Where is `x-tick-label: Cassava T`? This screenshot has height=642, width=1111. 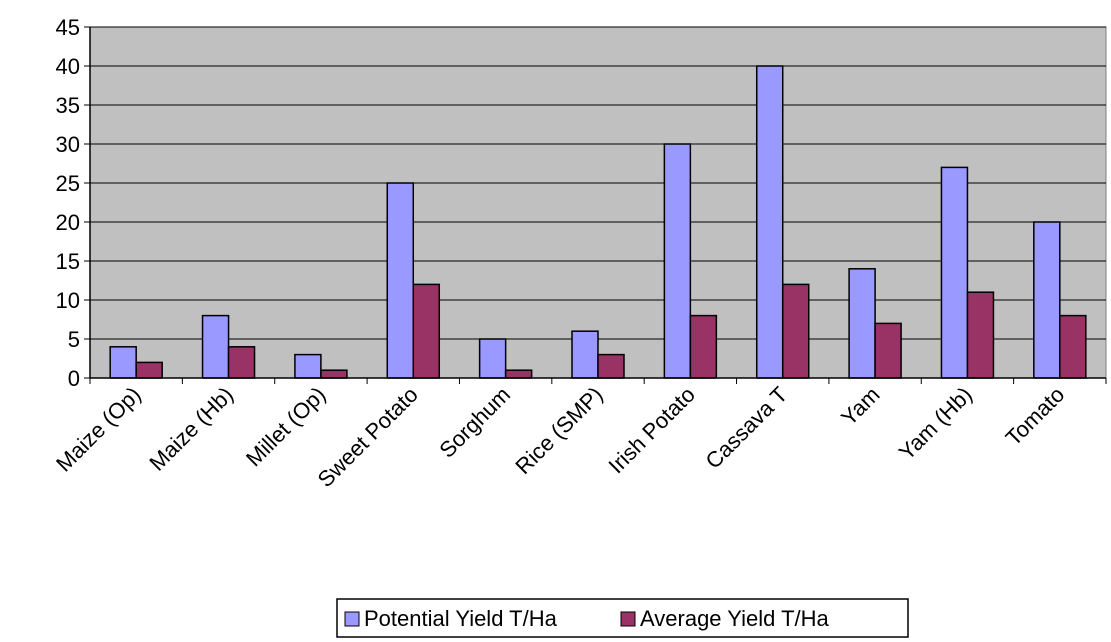
x-tick-label: Cassava T is located at coordinates (747, 428).